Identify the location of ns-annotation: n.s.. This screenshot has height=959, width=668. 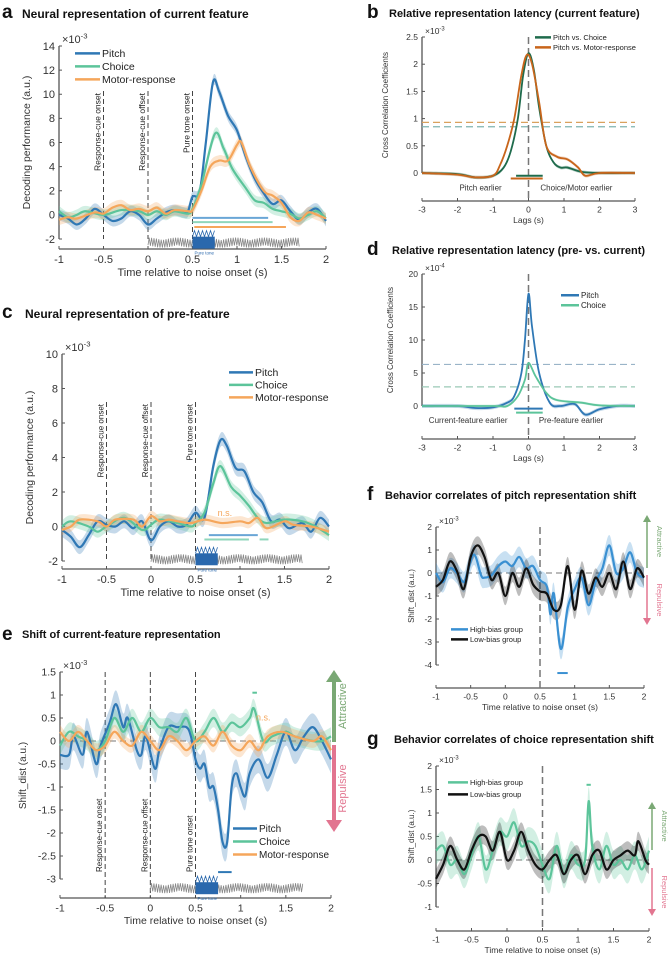
(225, 513).